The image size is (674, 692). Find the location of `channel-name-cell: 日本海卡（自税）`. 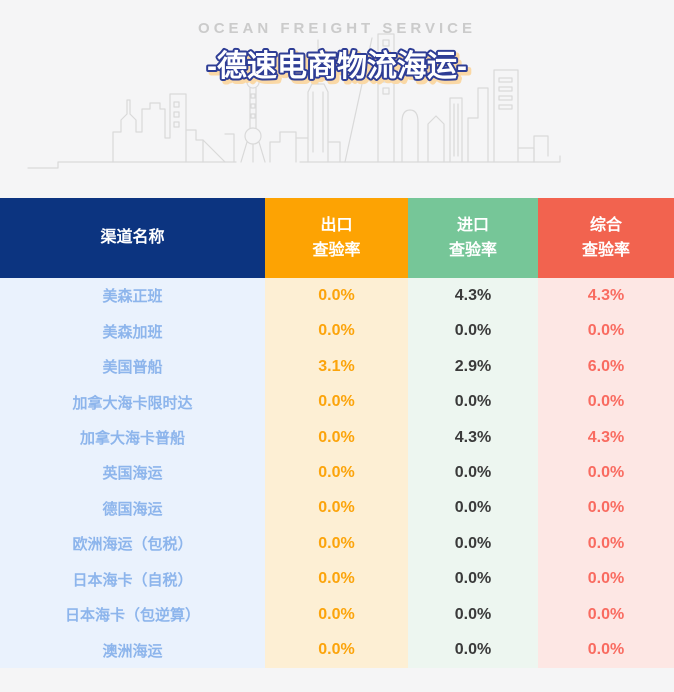

channel-name-cell: 日本海卡（自税） is located at coordinates (132, 579).